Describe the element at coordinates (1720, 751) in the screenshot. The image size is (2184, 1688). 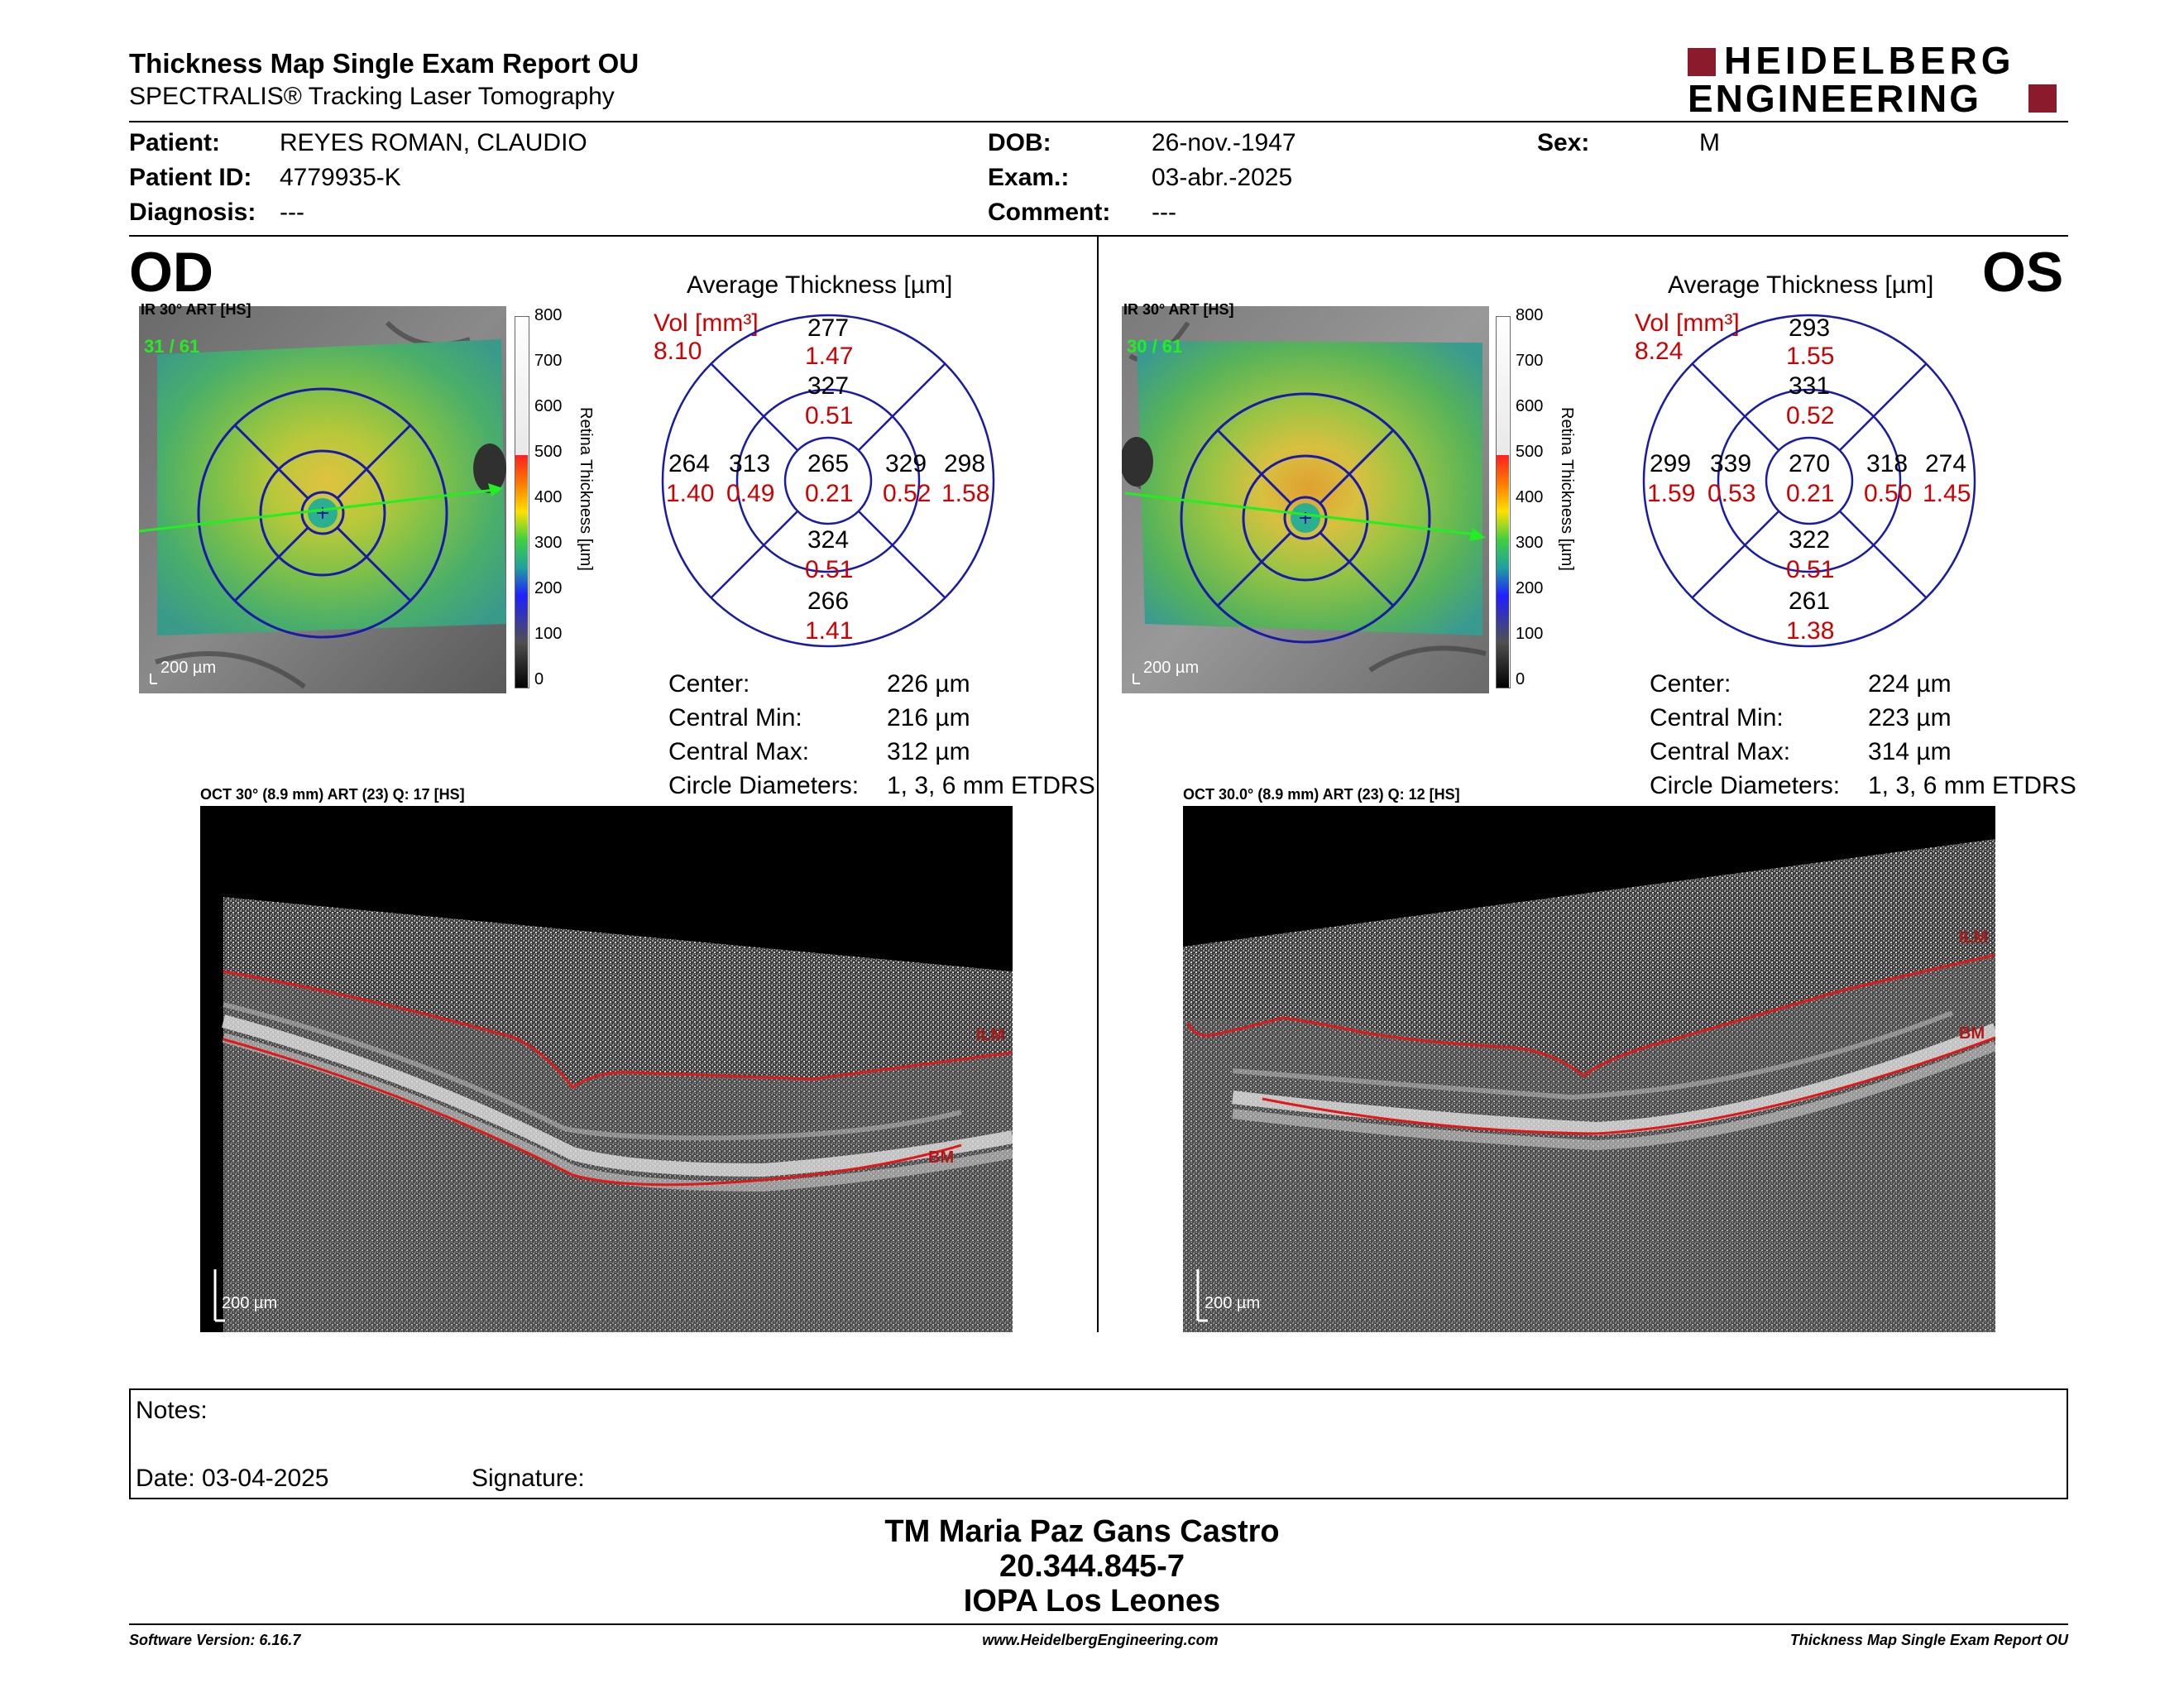
I see `os-stat-max-label: Central Max:` at that location.